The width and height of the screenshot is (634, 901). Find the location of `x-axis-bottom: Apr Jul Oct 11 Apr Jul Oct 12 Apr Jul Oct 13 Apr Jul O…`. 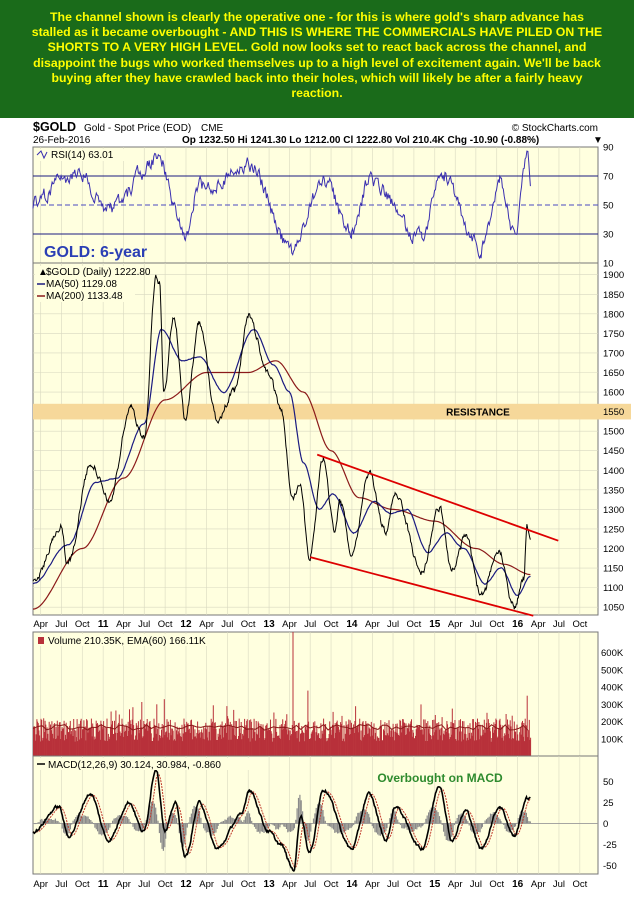

x-axis-bottom: Apr Jul Oct 11 Apr Jul Oct 12 Apr Jul Oct 13 Apr Jul O… is located at coordinates (310, 884).